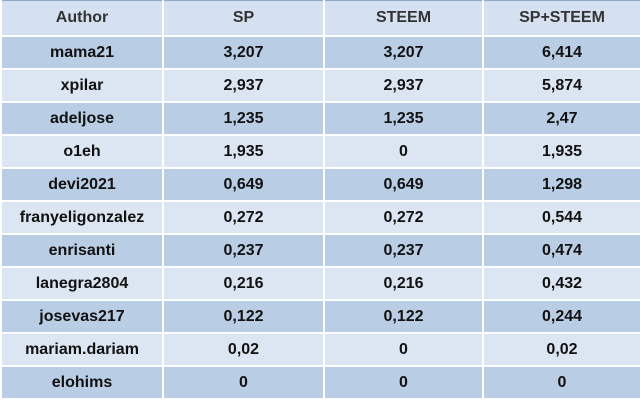 The width and height of the screenshot is (640, 401). Describe the element at coordinates (82, 18) in the screenshot. I see `header-cell: Author` at that location.